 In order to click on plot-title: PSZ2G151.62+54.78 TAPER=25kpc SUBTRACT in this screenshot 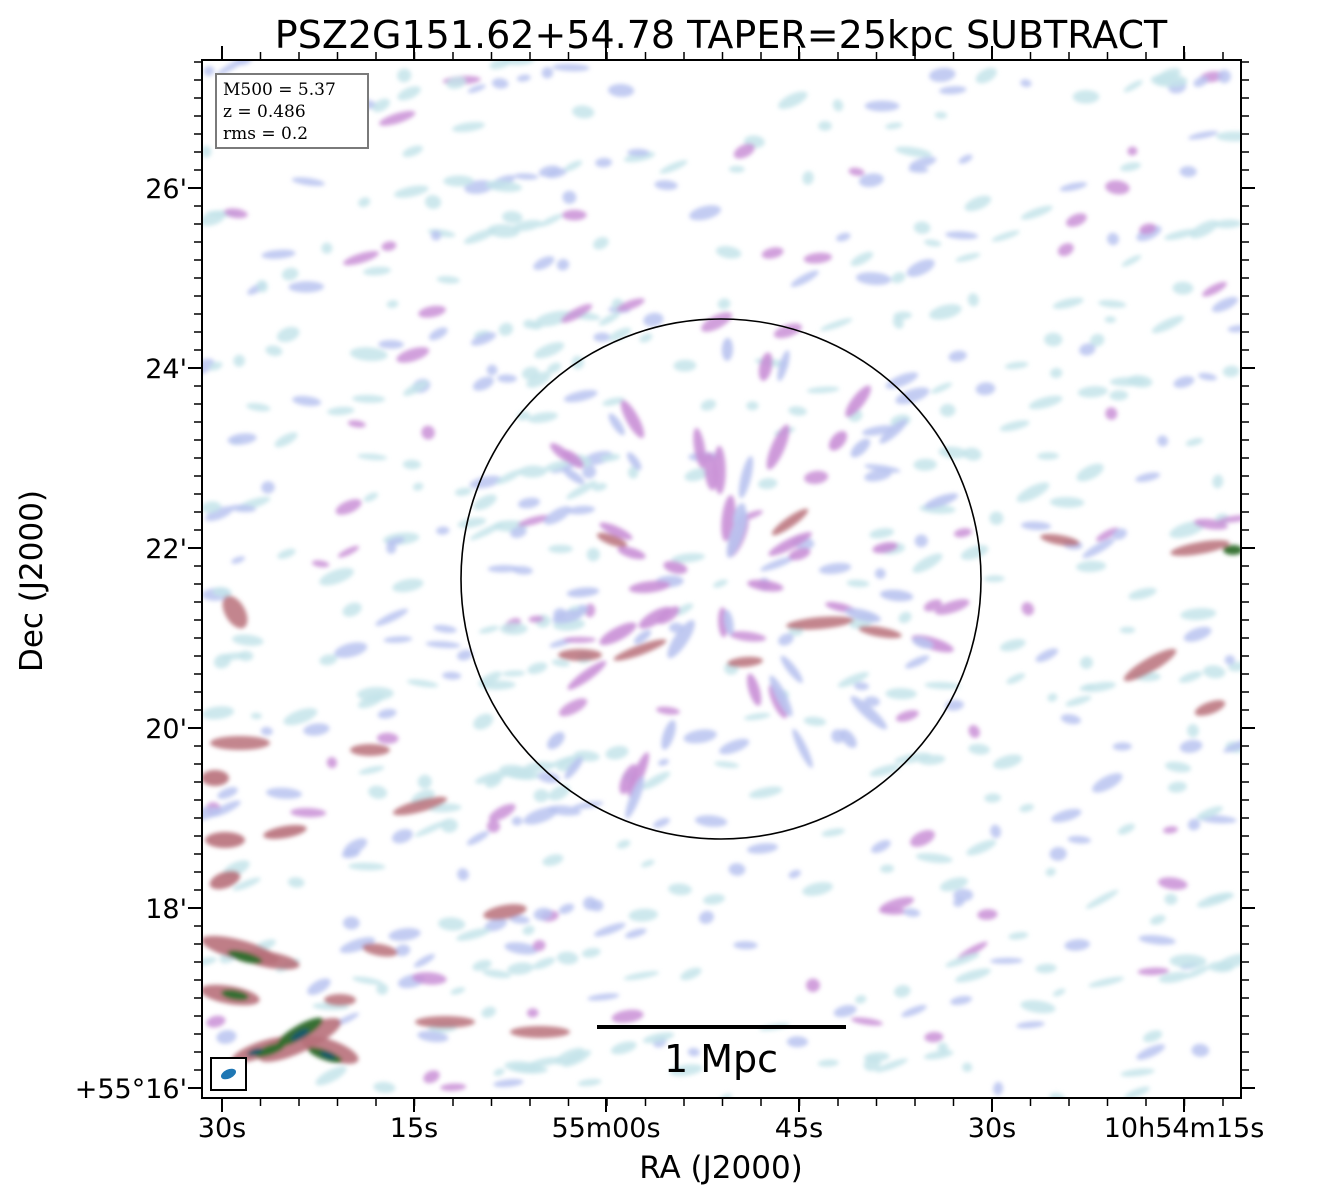, I will do `click(721, 35)`.